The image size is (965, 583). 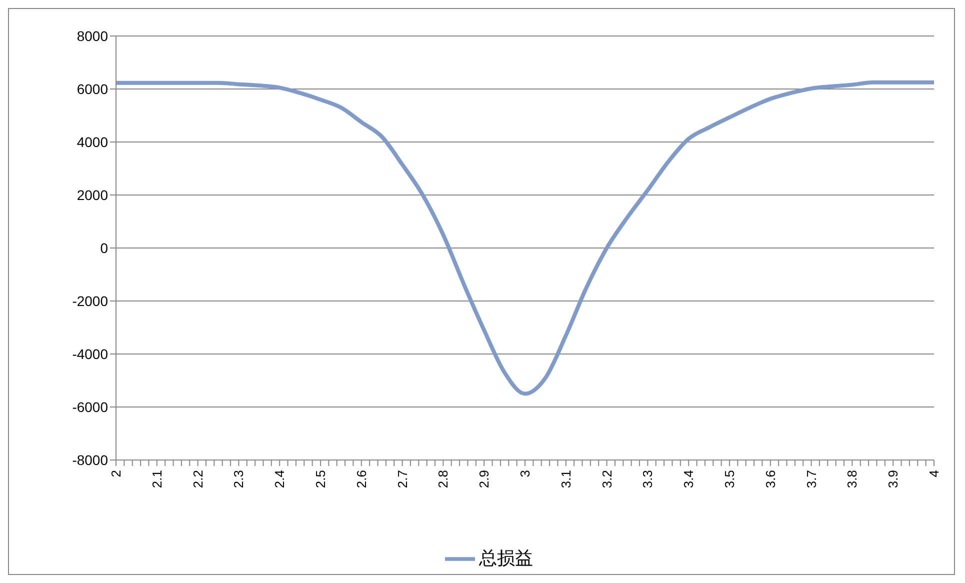 I want to click on x-tick-label: 4, so click(x=934, y=474).